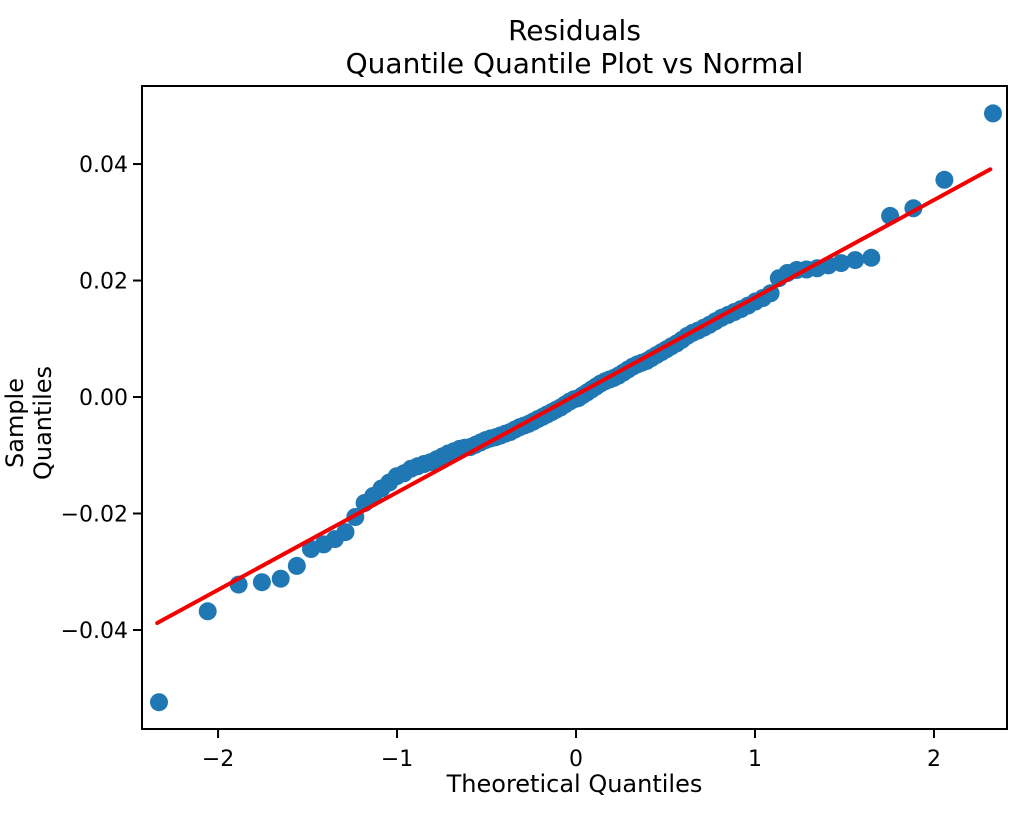  What do you see at coordinates (574, 30) in the screenshot?
I see `chart-title-line1: Residuals` at bounding box center [574, 30].